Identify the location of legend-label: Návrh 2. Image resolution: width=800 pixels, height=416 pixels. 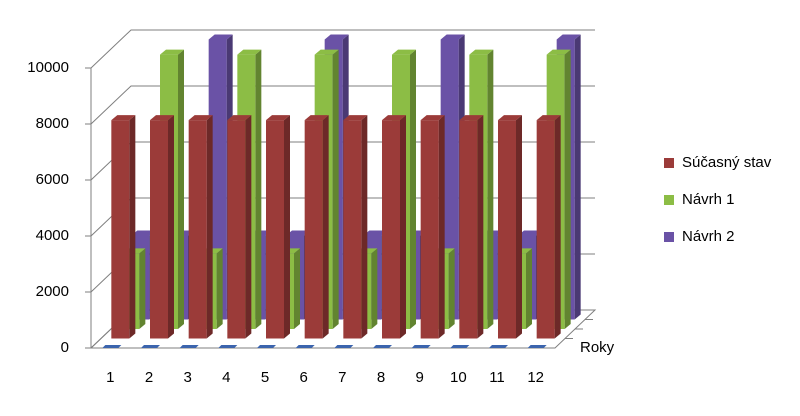
(708, 236).